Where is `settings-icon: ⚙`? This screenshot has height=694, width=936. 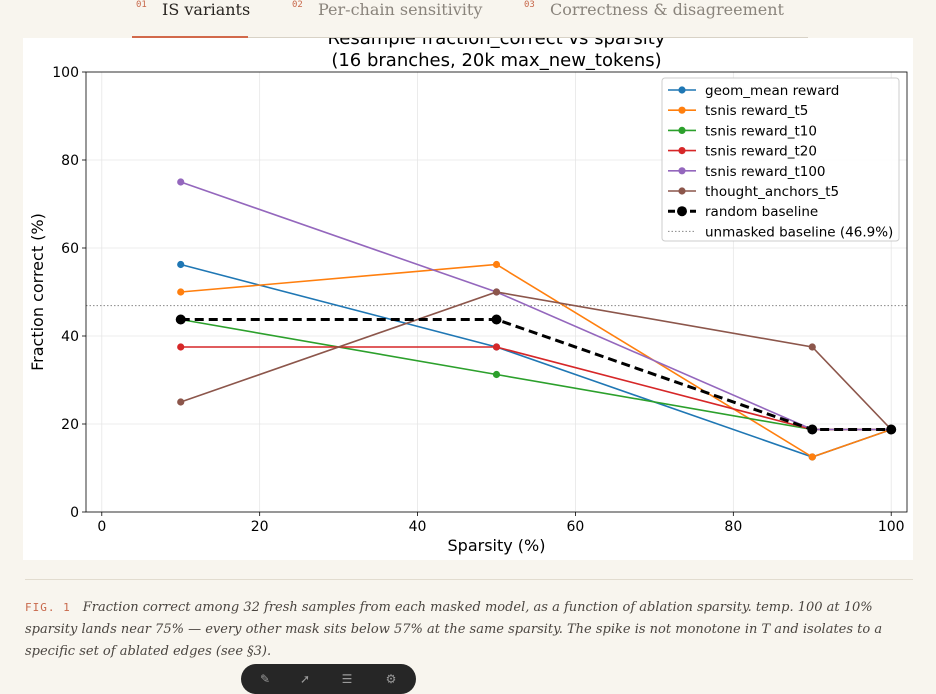 settings-icon: ⚙ is located at coordinates (391, 679).